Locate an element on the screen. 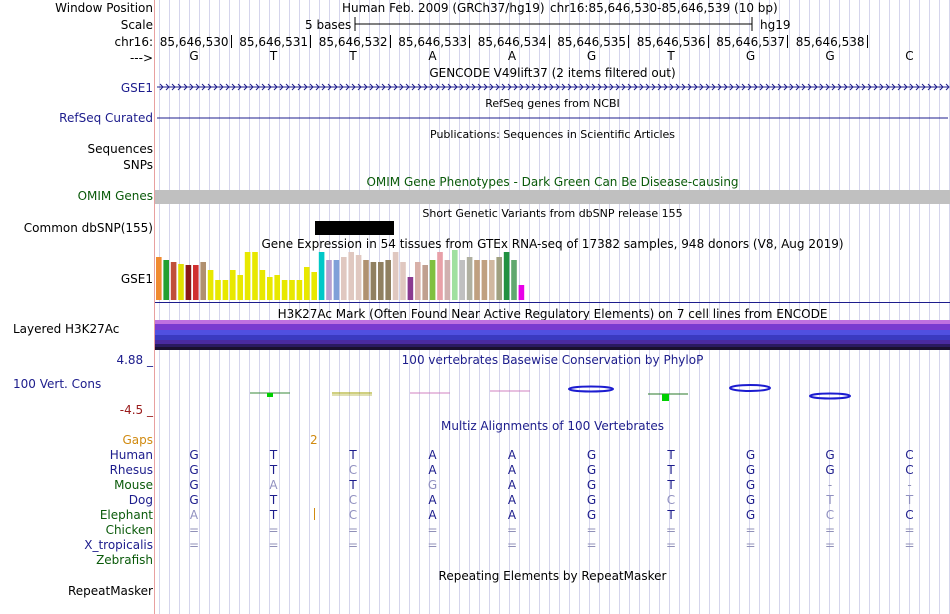 Image resolution: width=950 pixels, height=614 pixels. position-title: chr16:85,646,530-85,646,539 (10 bp) is located at coordinates (664, 8).